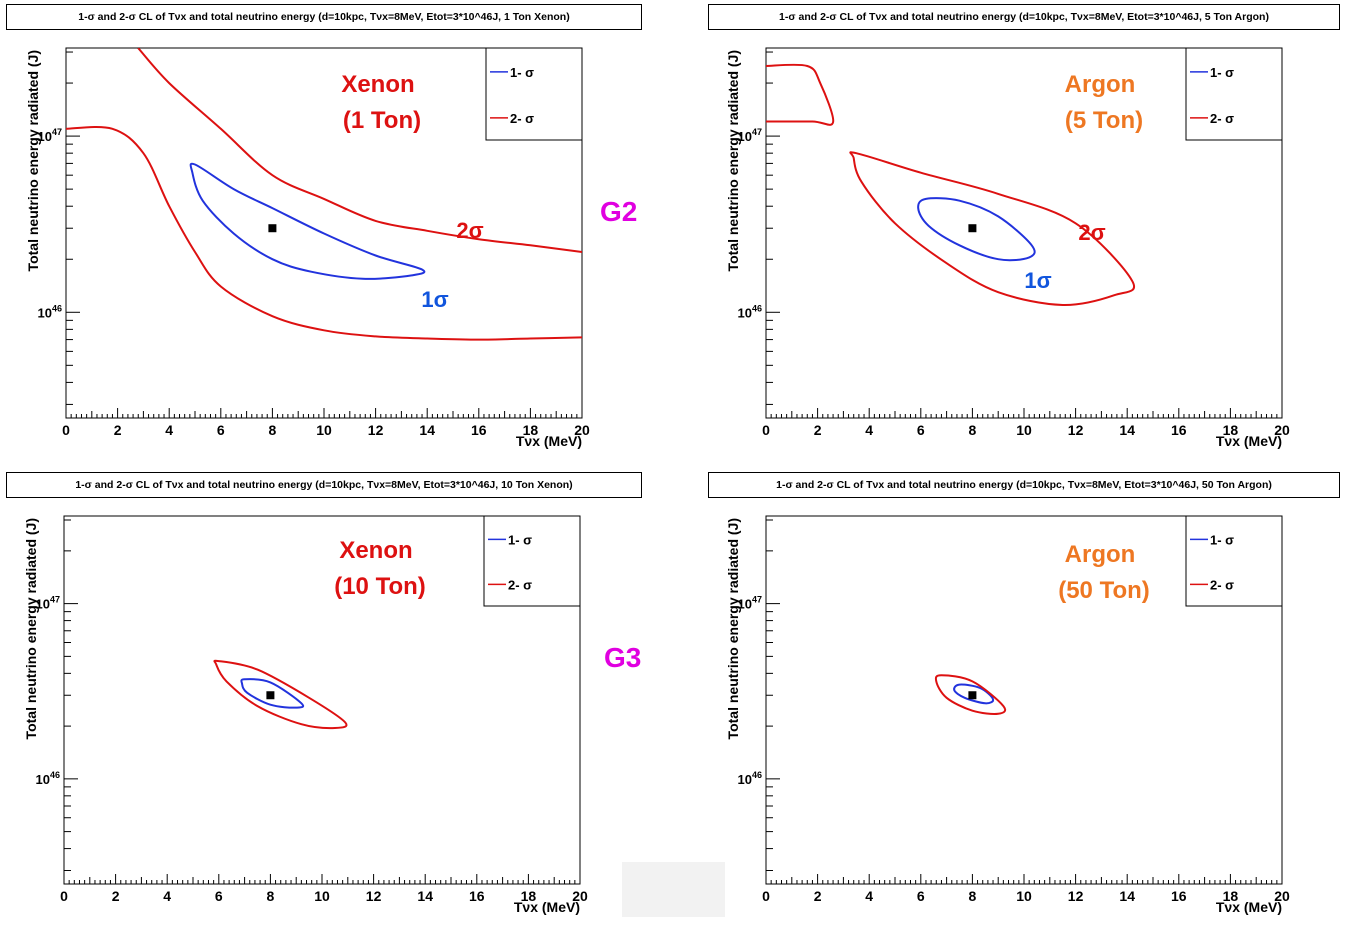 Image resolution: width=1352 pixels, height=928 pixels. Describe the element at coordinates (382, 120) in the screenshot. I see `mass-label: (1 Ton)` at that location.